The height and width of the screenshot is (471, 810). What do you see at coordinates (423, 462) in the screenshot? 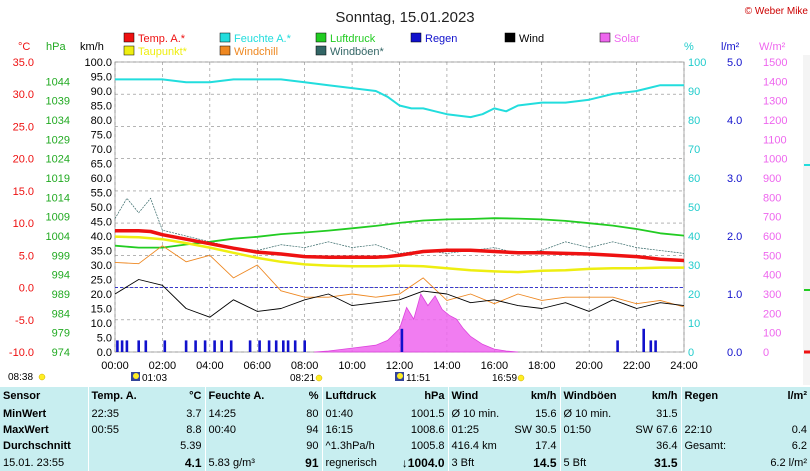
I see `stats-cell: ↓1004.0` at bounding box center [423, 462].